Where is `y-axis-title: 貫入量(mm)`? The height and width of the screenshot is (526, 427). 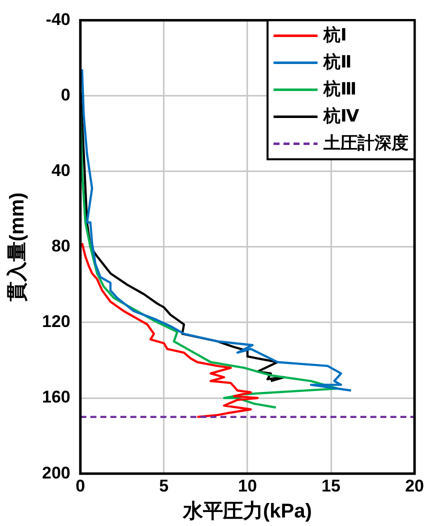
y-axis-title: 貫入量(mm) is located at coordinates (17, 247).